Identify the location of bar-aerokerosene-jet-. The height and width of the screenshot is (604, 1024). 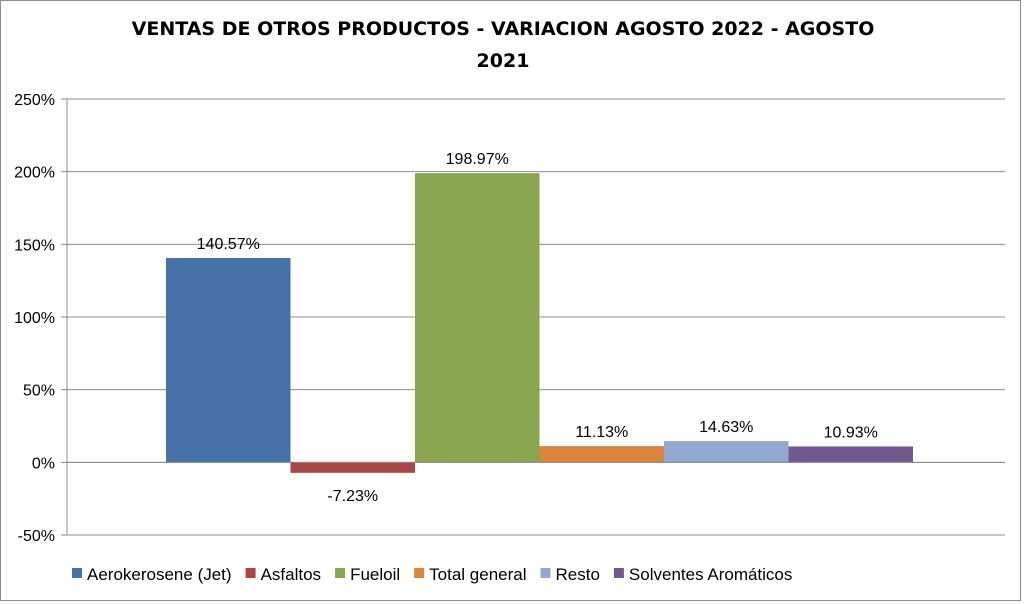
(228, 360).